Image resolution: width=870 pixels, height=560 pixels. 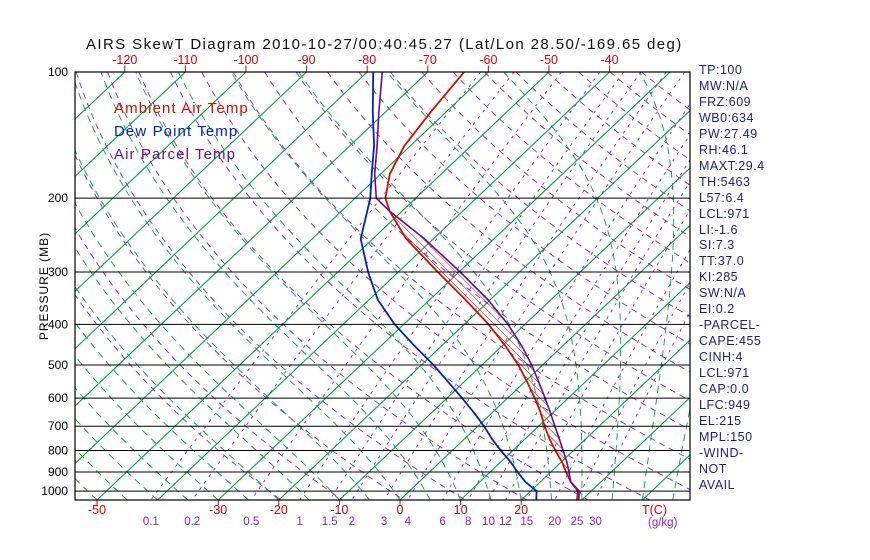 What do you see at coordinates (58, 324) in the screenshot?
I see `pressure-tick-label: 400` at bounding box center [58, 324].